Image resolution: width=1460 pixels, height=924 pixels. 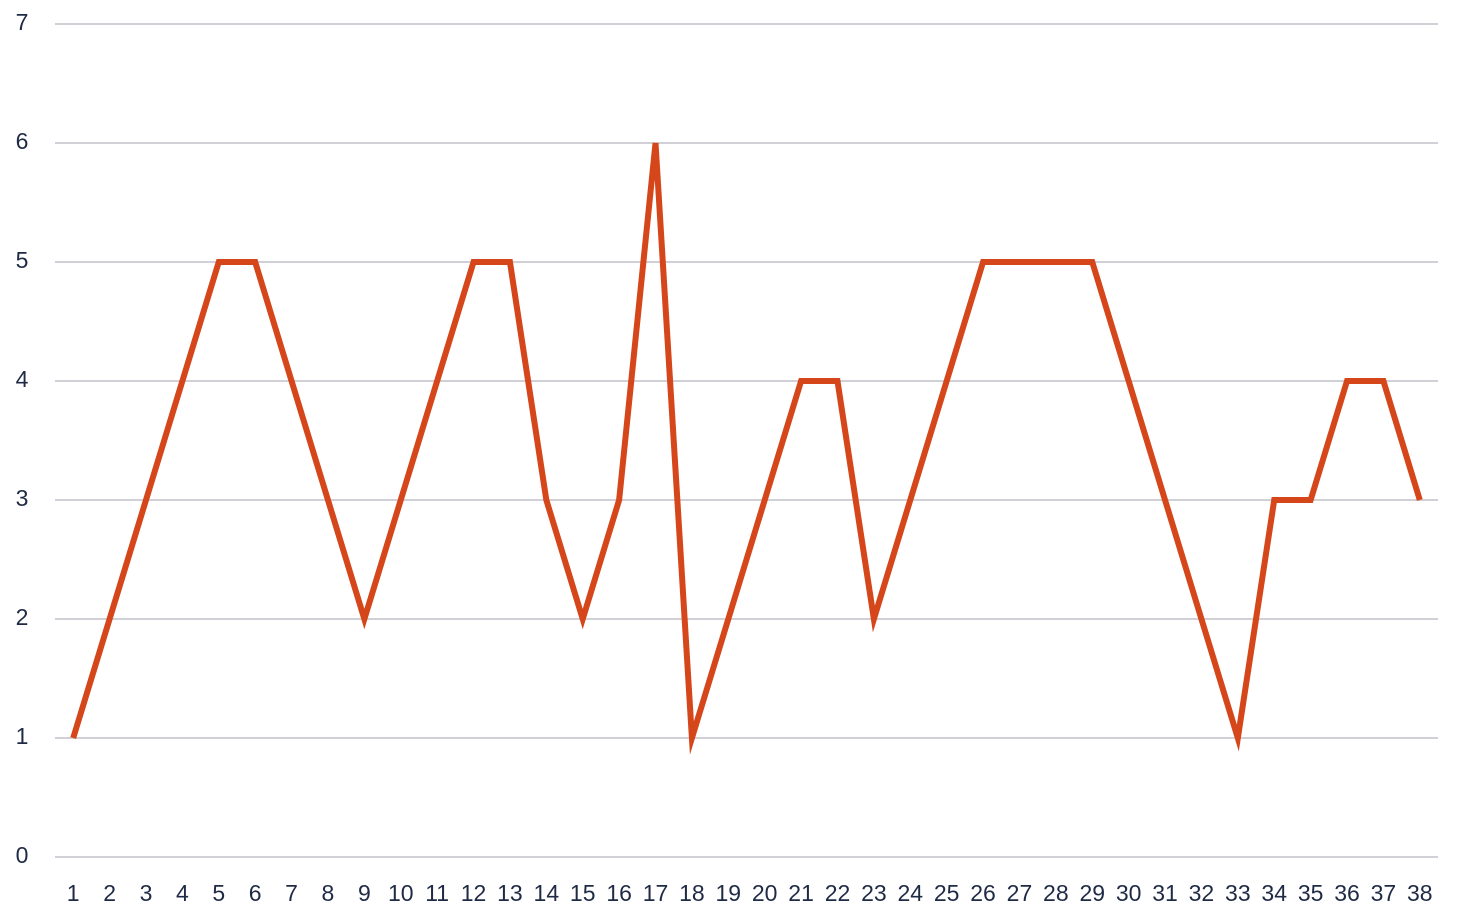 I want to click on y-tick-label: 1, so click(x=22, y=736).